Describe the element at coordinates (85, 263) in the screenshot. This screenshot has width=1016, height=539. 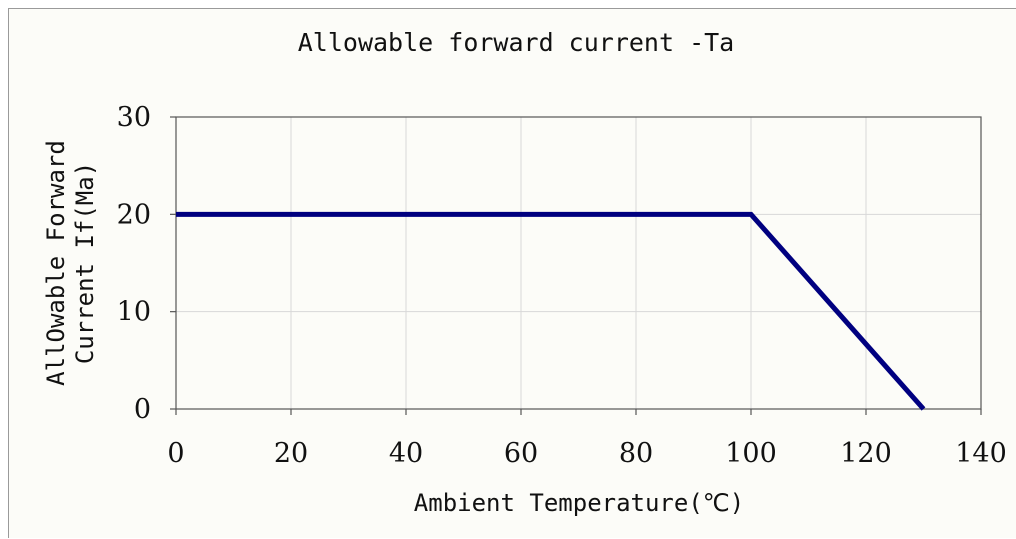
I see `y-axis-label-line-2: Current If(Ma)` at that location.